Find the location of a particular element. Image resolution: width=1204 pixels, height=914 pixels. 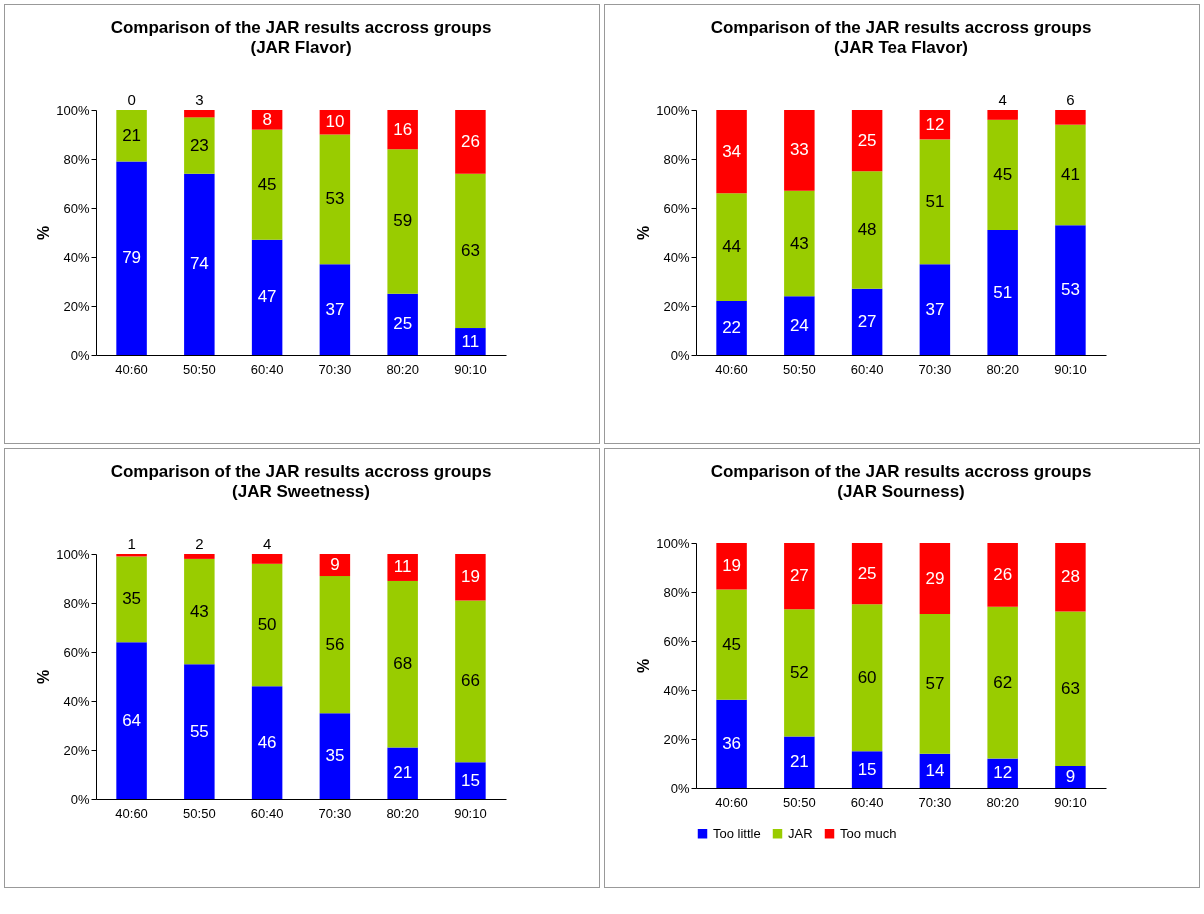

y-tick-label: 0% is located at coordinates (680, 355).